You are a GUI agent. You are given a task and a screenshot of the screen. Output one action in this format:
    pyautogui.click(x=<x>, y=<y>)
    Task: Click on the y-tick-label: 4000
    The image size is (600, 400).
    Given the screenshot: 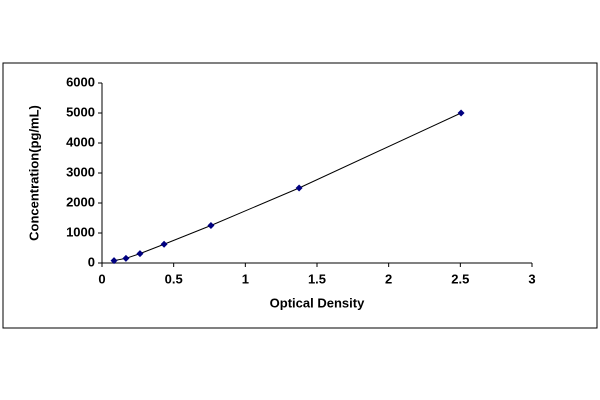 What is the action you would take?
    pyautogui.click(x=80, y=141)
    